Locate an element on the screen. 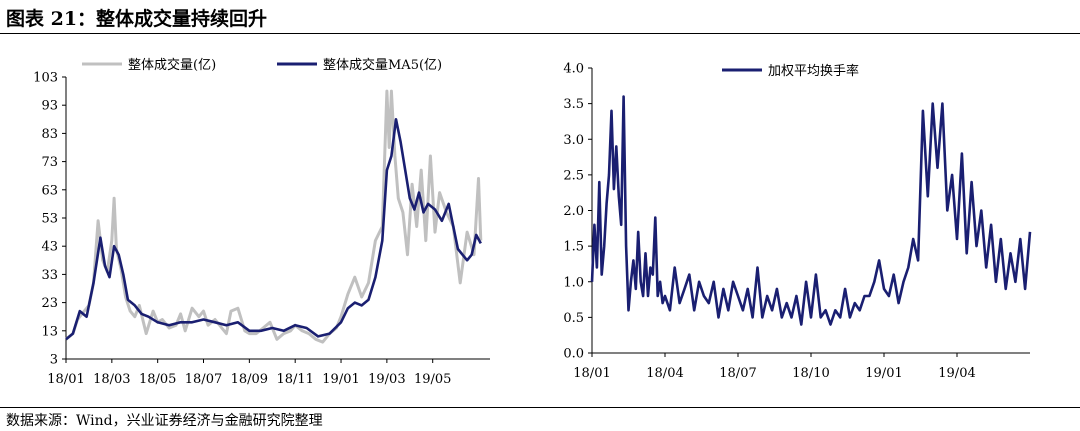  y-tick-label: 23 is located at coordinates (49, 303).